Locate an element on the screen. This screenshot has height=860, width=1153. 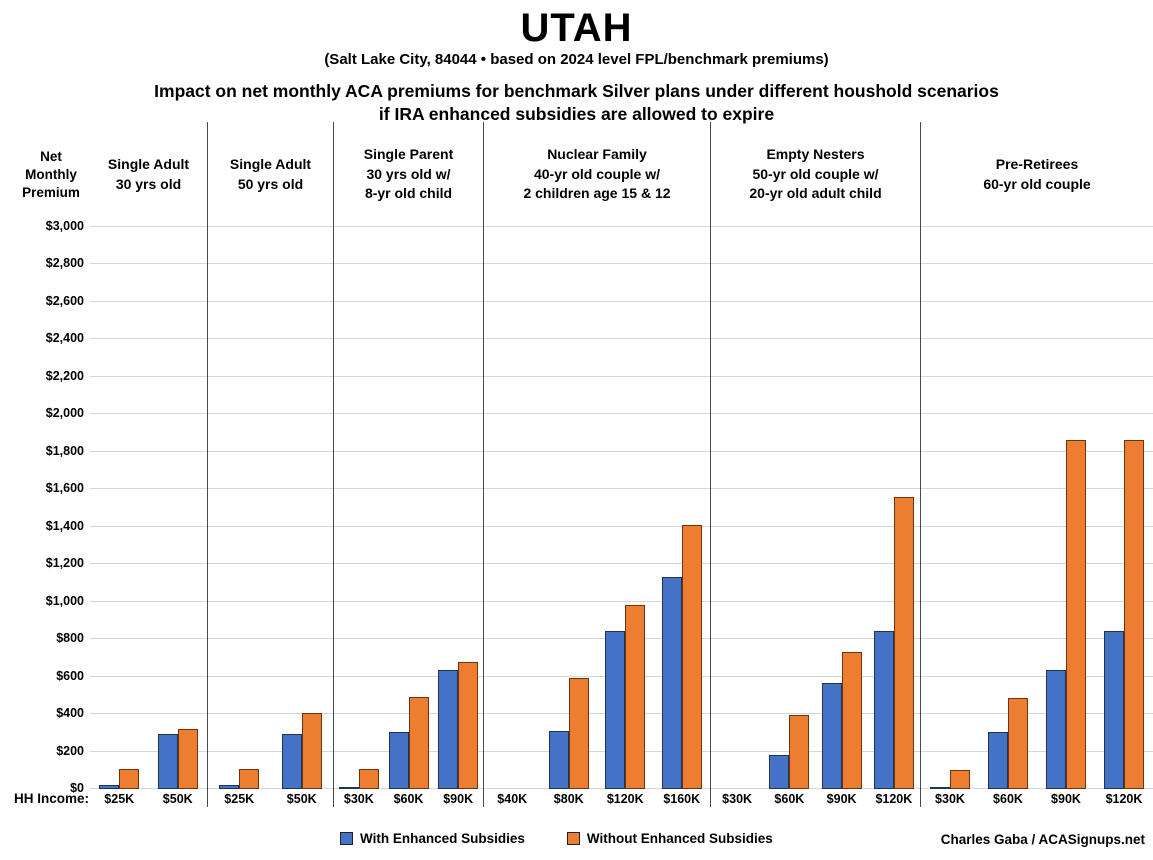
y-tick-label: $2,200 is located at coordinates (64, 375).